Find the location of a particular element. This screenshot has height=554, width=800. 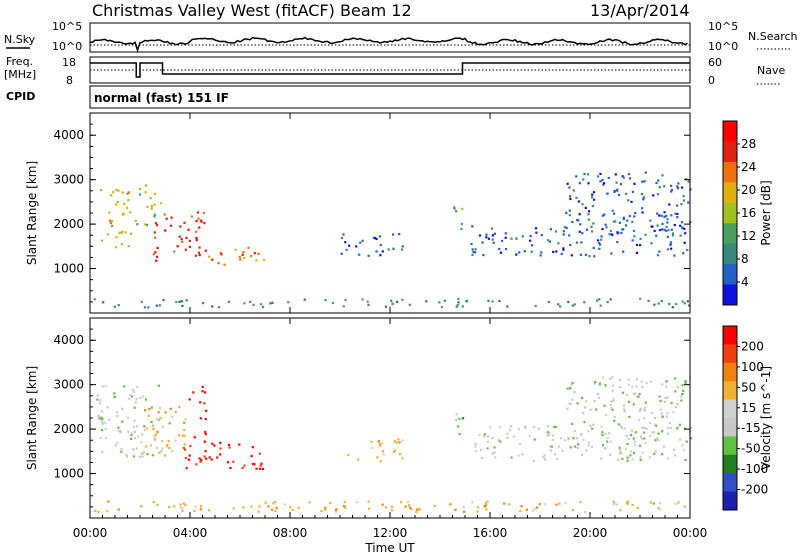

x-axis-label: Time UT is located at coordinates (389, 547).